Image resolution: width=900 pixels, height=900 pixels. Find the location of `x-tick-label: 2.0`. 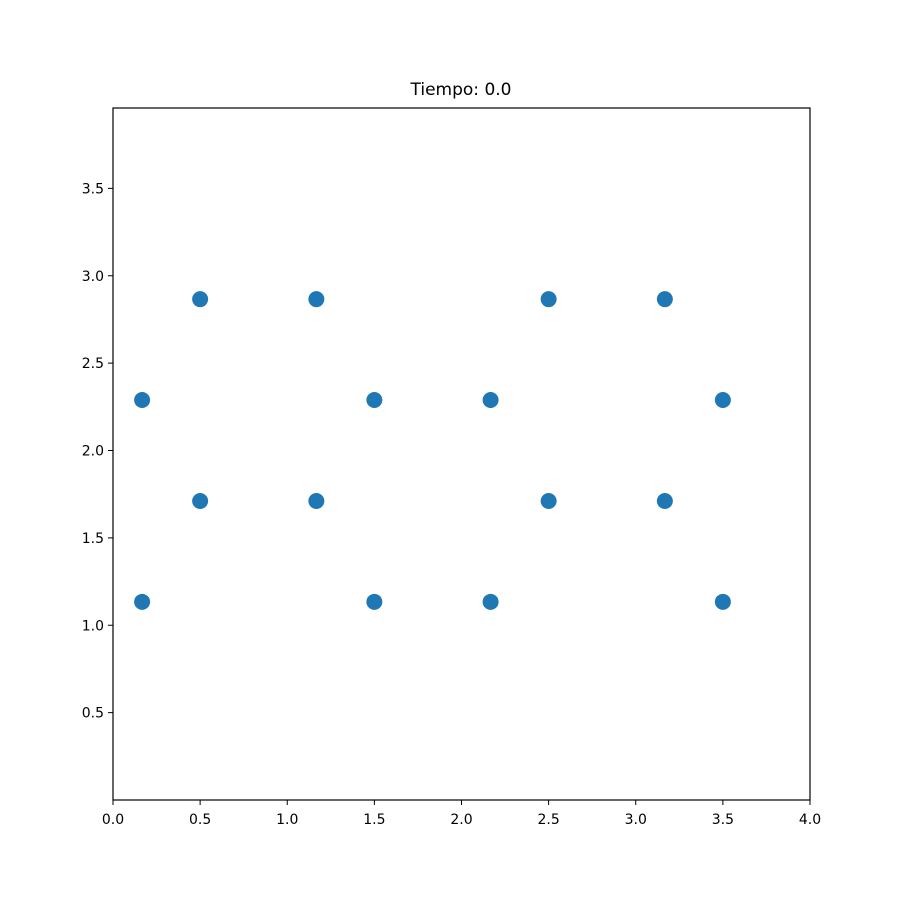

x-tick-label: 2.0 is located at coordinates (461, 820).